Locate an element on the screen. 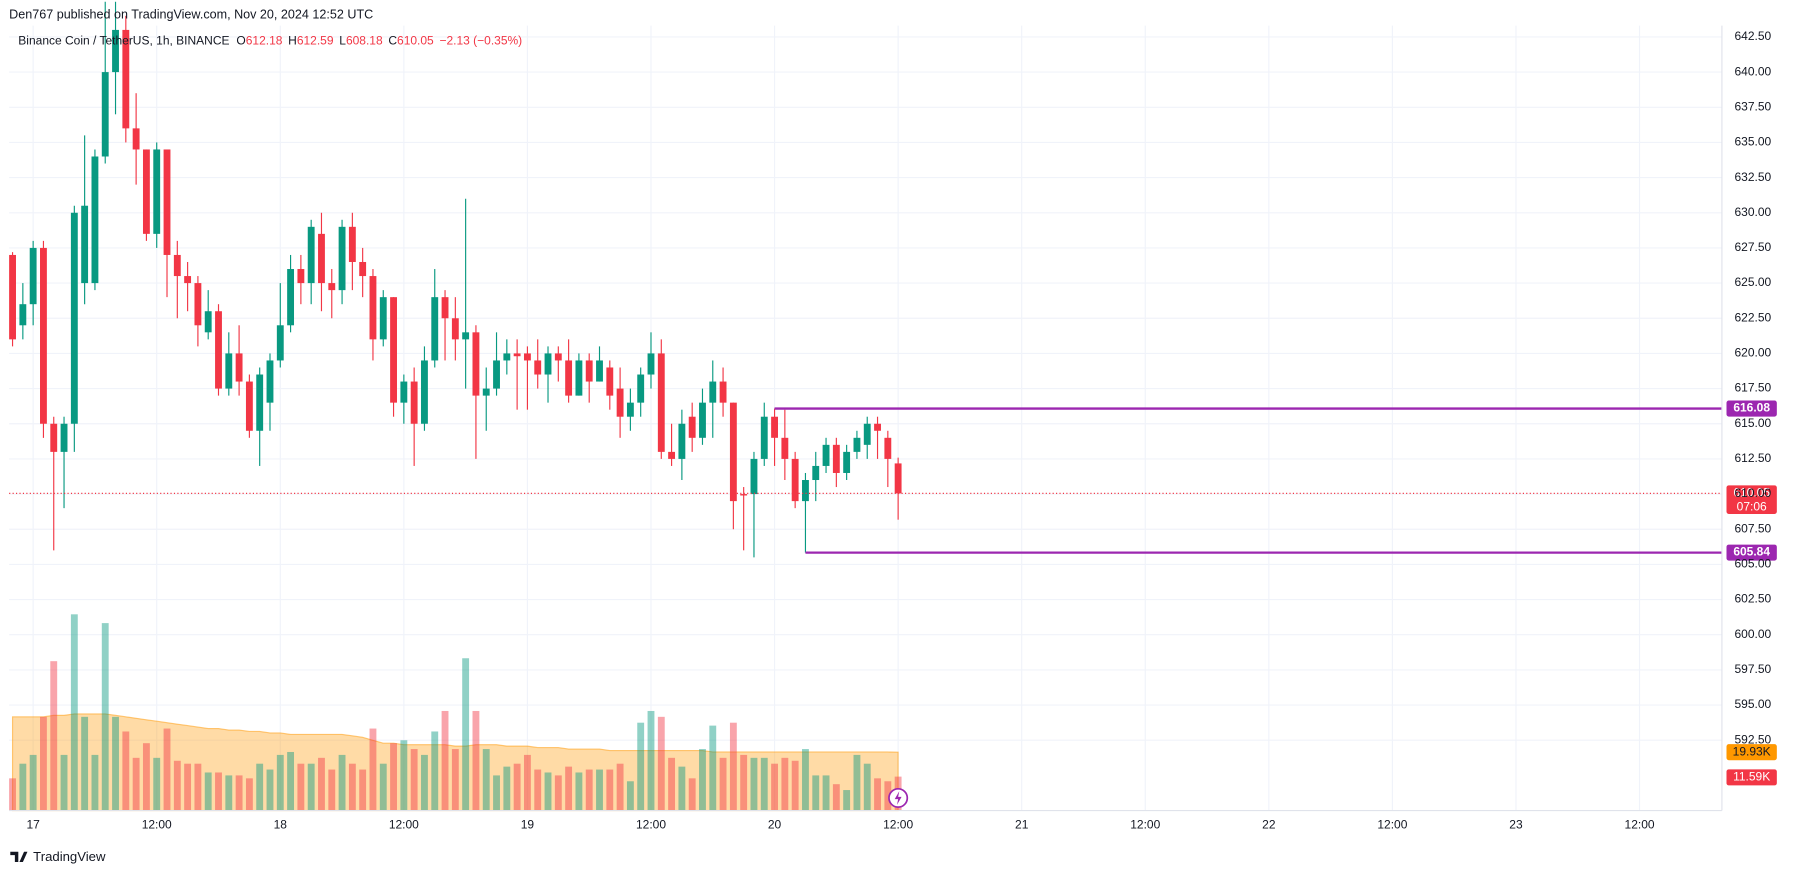 Image resolution: width=1794 pixels, height=874 pixels. logo-mark is located at coordinates (19, 857).